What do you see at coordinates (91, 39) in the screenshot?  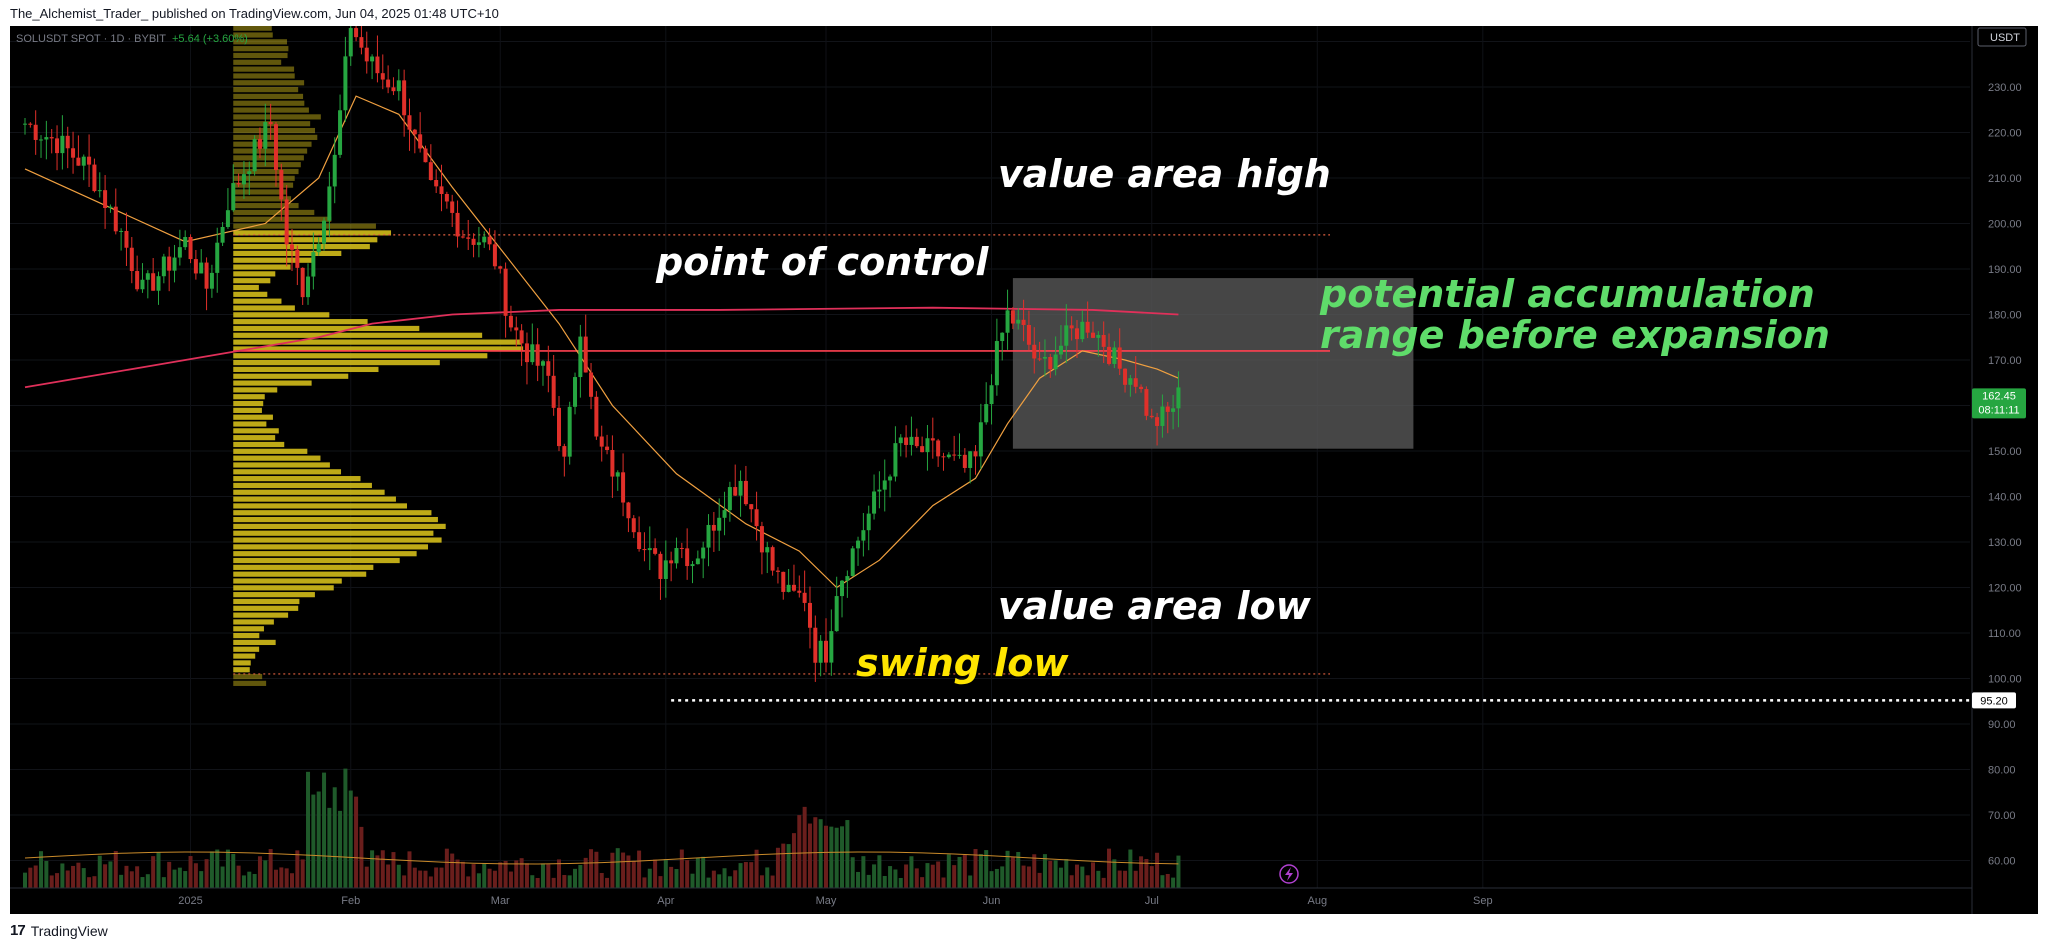 I see `symbol-label: SOLUSDT SPOT · 1D · BYBIT` at bounding box center [91, 39].